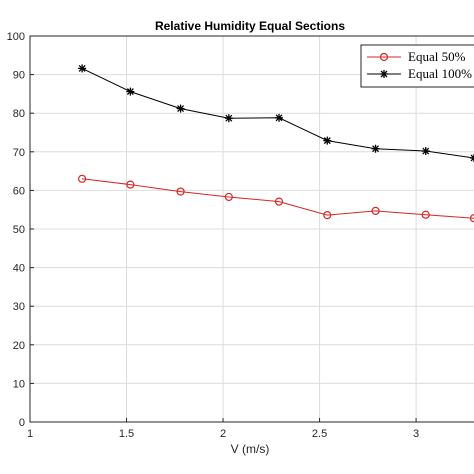 The width and height of the screenshot is (474, 474). What do you see at coordinates (19, 114) in the screenshot?
I see `y-tick-label: 80` at bounding box center [19, 114].